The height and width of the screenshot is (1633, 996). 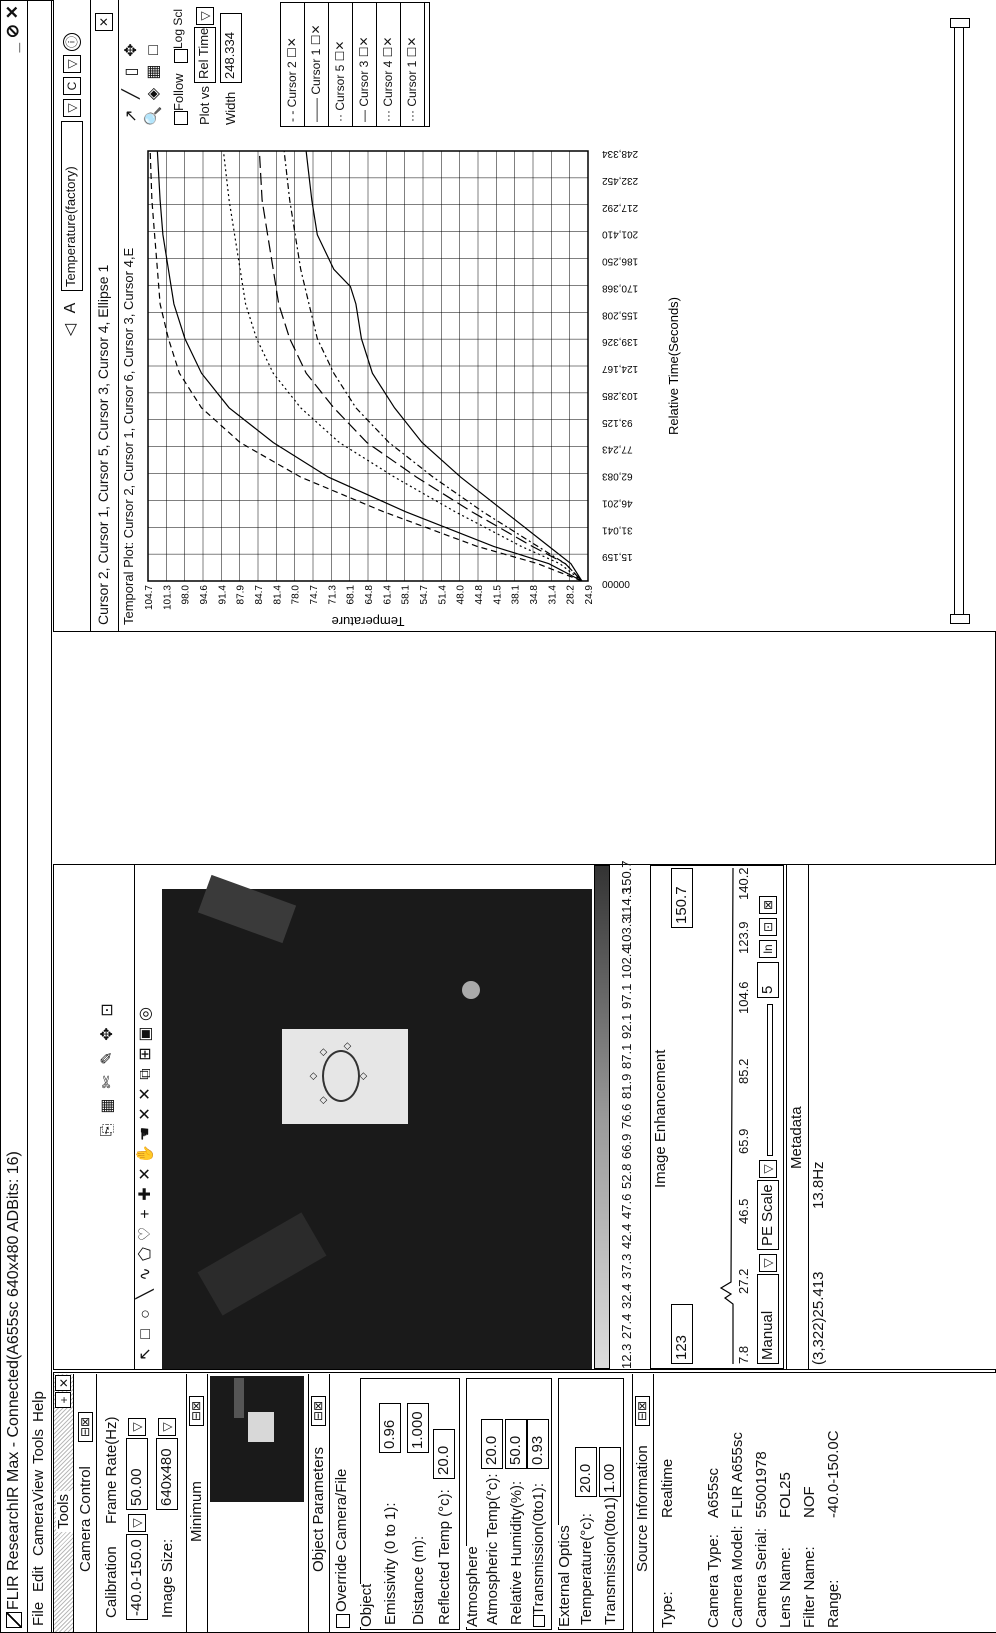 I want to click on text-icon: A, so click(x=70, y=308).